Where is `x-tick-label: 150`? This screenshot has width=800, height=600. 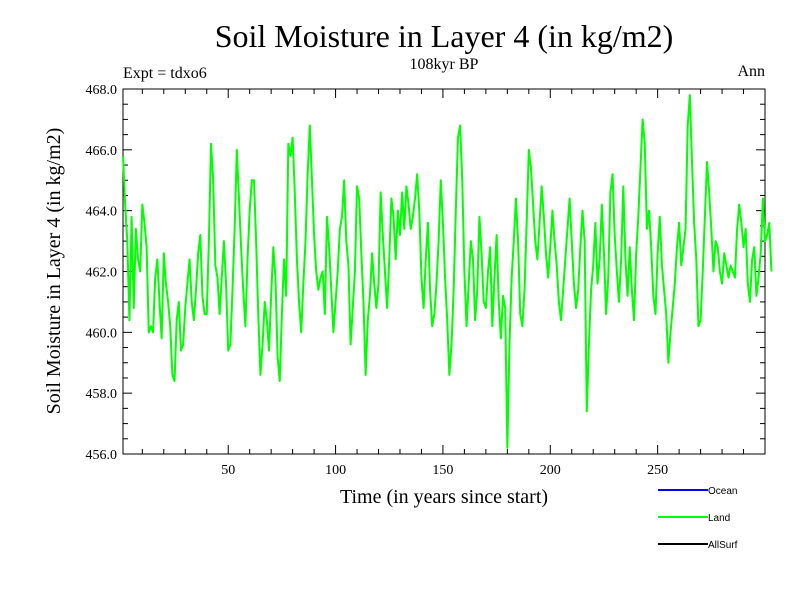 x-tick-label: 150 is located at coordinates (442, 470).